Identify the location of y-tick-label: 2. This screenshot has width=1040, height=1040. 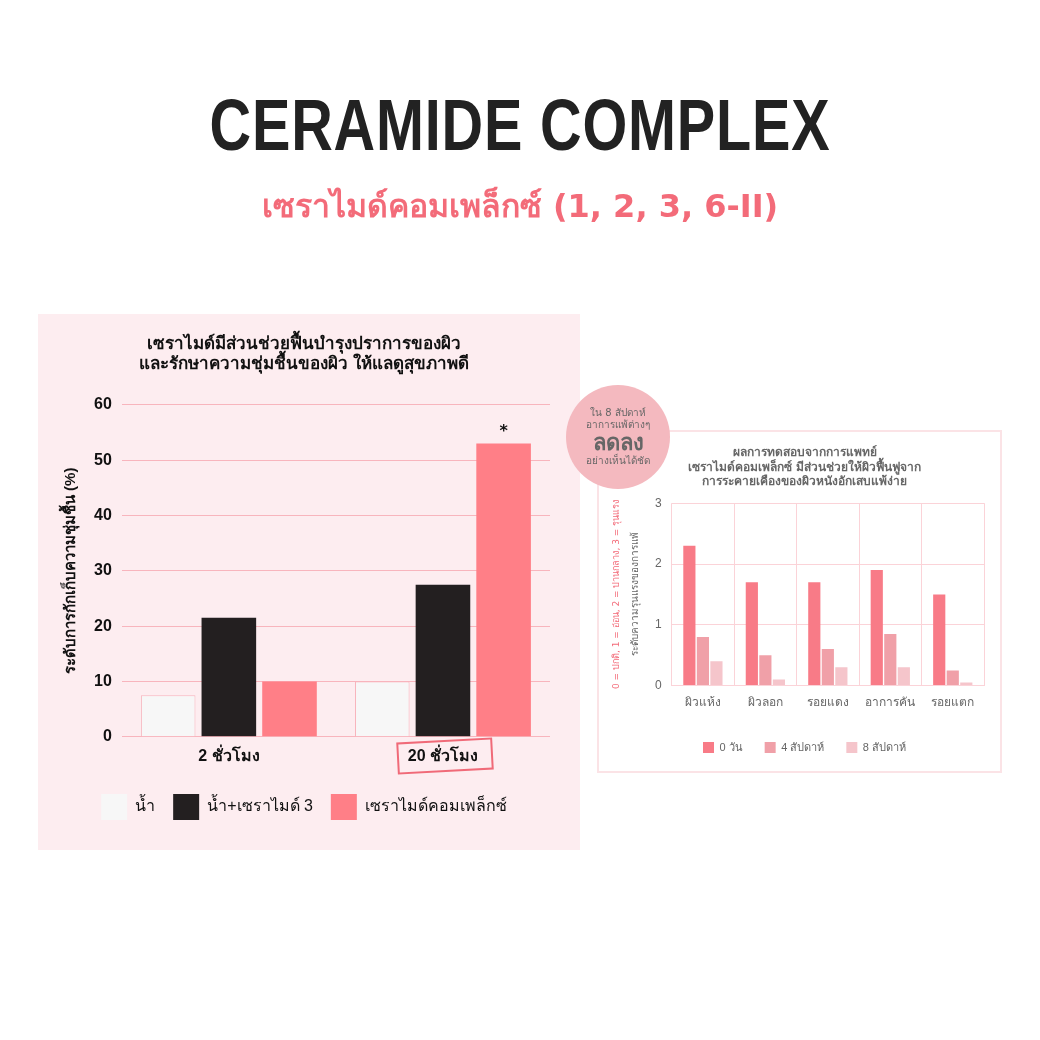
(658, 563).